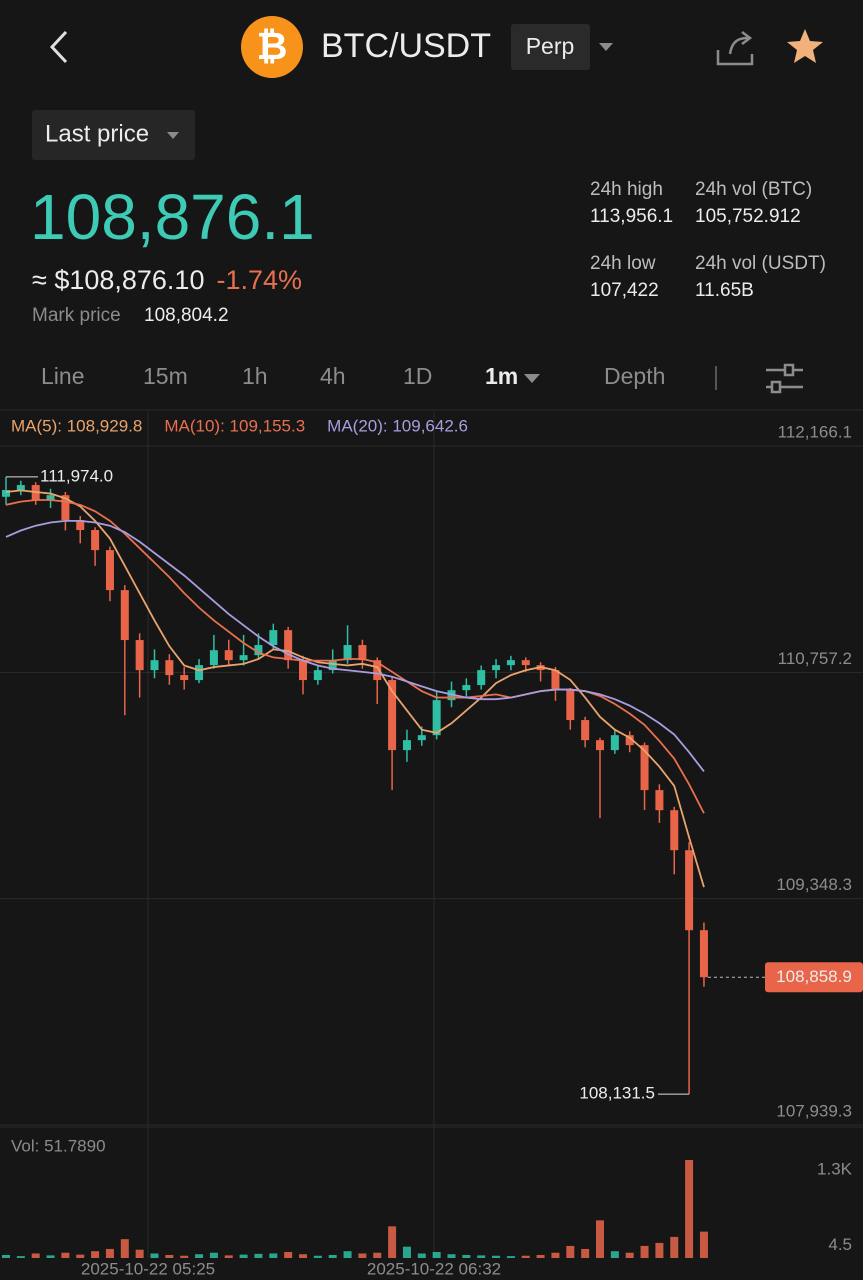 This screenshot has width=863, height=1280. Describe the element at coordinates (165, 376) in the screenshot. I see `timeframe-tab: 15m` at that location.